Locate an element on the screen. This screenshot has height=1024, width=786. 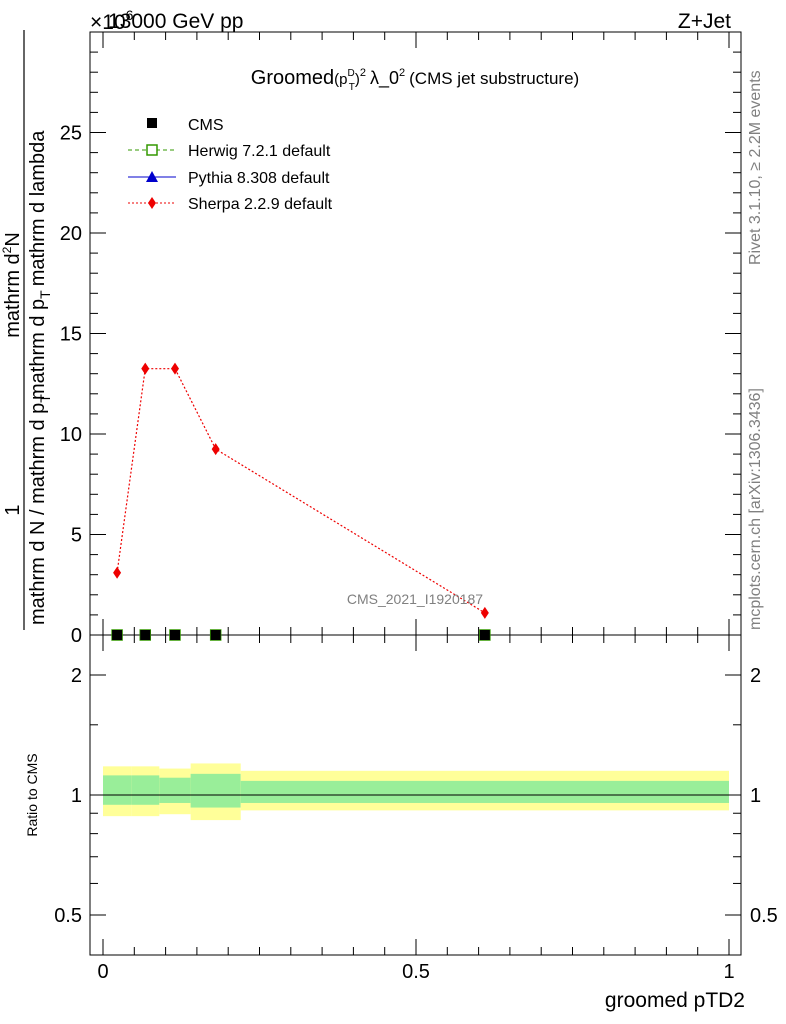
ratio-y-tick-label-right: 1 is located at coordinates (755, 796).